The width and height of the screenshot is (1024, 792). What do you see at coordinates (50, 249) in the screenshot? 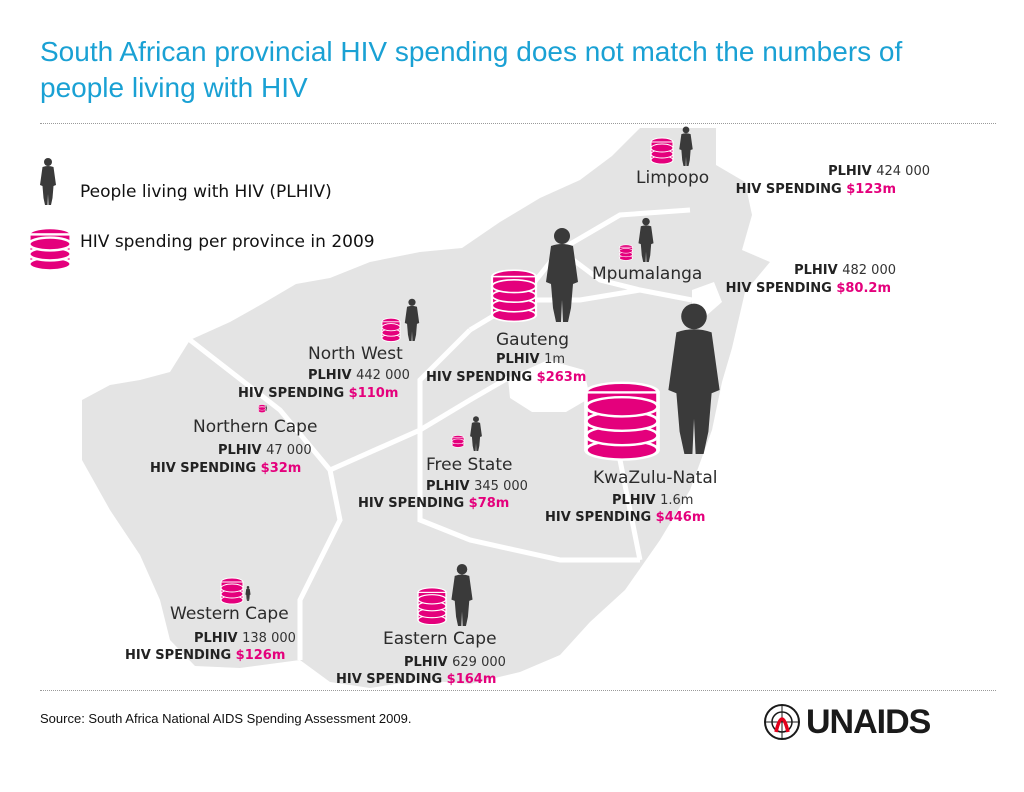
I see `legend-stack-icon` at bounding box center [50, 249].